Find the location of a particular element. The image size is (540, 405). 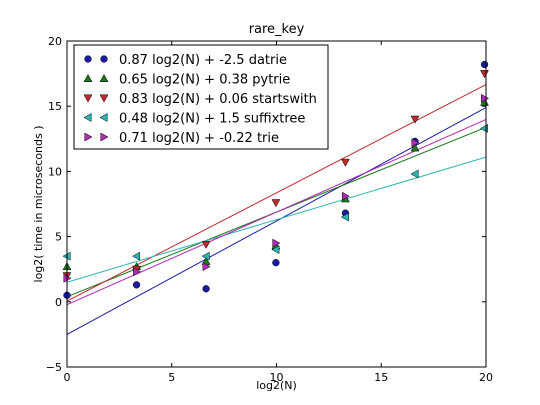

legend-label: 0.71 log2(N) + -0.22 trie is located at coordinates (199, 138).